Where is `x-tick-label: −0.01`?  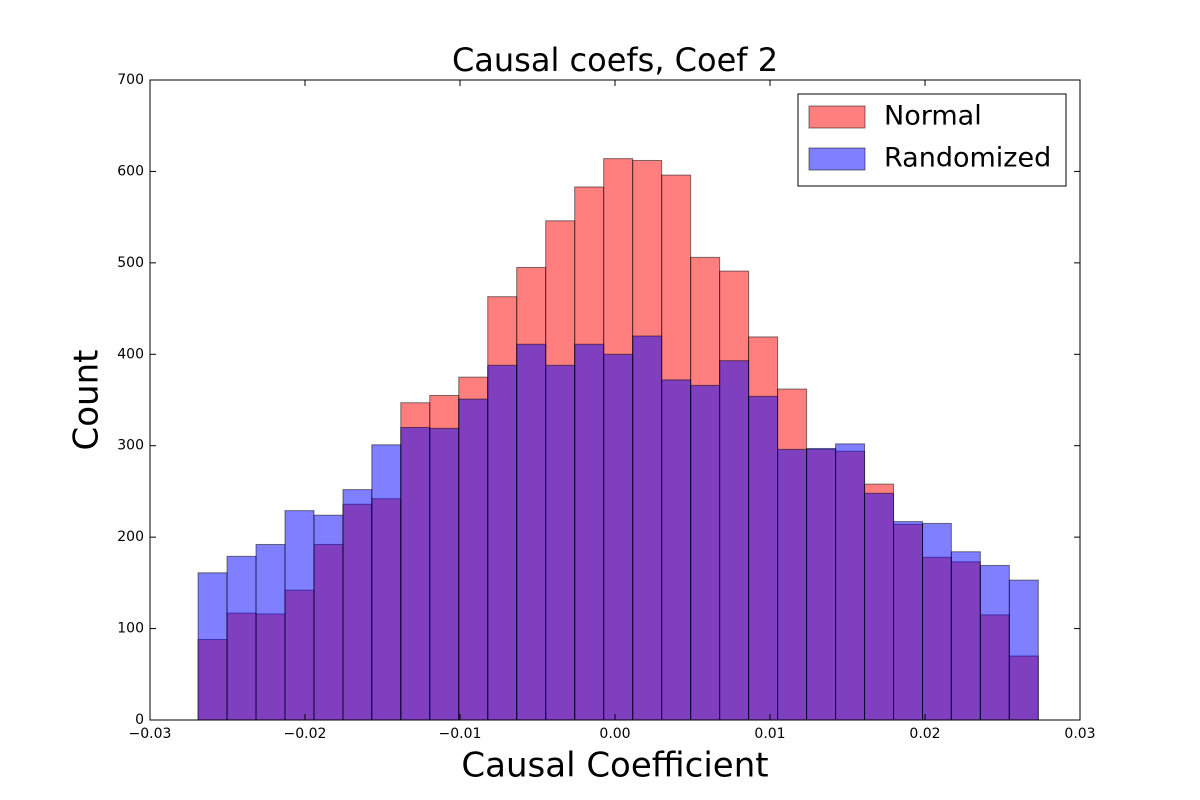
x-tick-label: −0.01 is located at coordinates (460, 734).